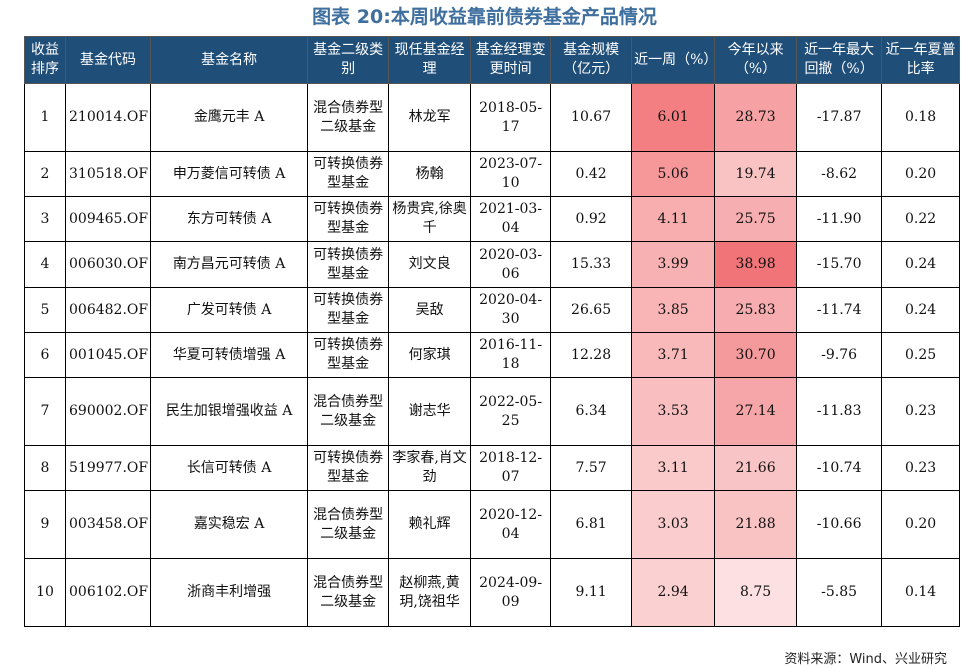 The height and width of the screenshot is (668, 969). What do you see at coordinates (229, 174) in the screenshot?
I see `name-cell: 申万菱信可转债 A` at bounding box center [229, 174].